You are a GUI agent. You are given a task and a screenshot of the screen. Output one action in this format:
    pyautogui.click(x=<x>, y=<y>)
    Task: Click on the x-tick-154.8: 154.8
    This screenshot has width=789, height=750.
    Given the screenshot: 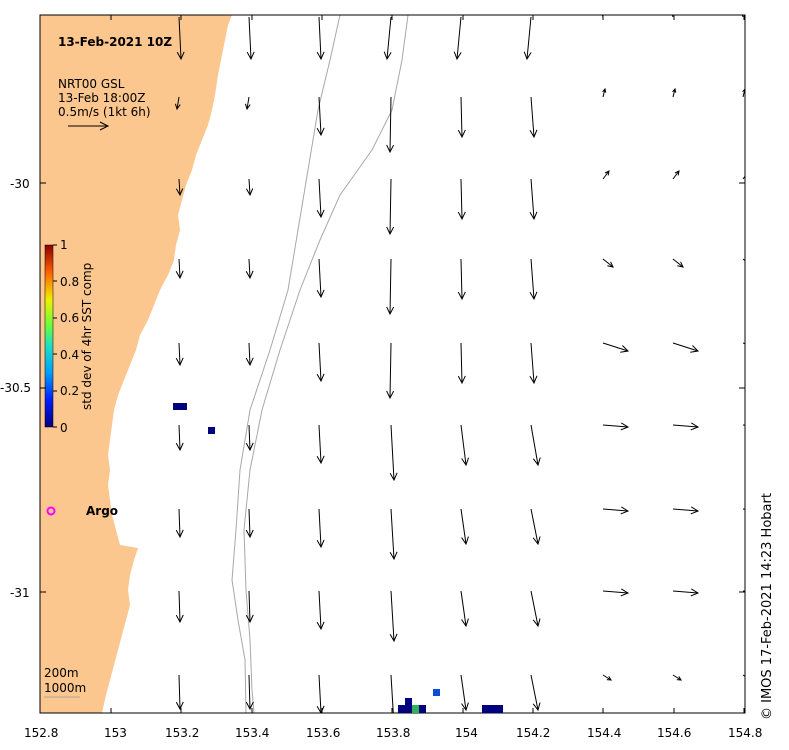 What is the action you would take?
    pyautogui.click(x=745, y=733)
    